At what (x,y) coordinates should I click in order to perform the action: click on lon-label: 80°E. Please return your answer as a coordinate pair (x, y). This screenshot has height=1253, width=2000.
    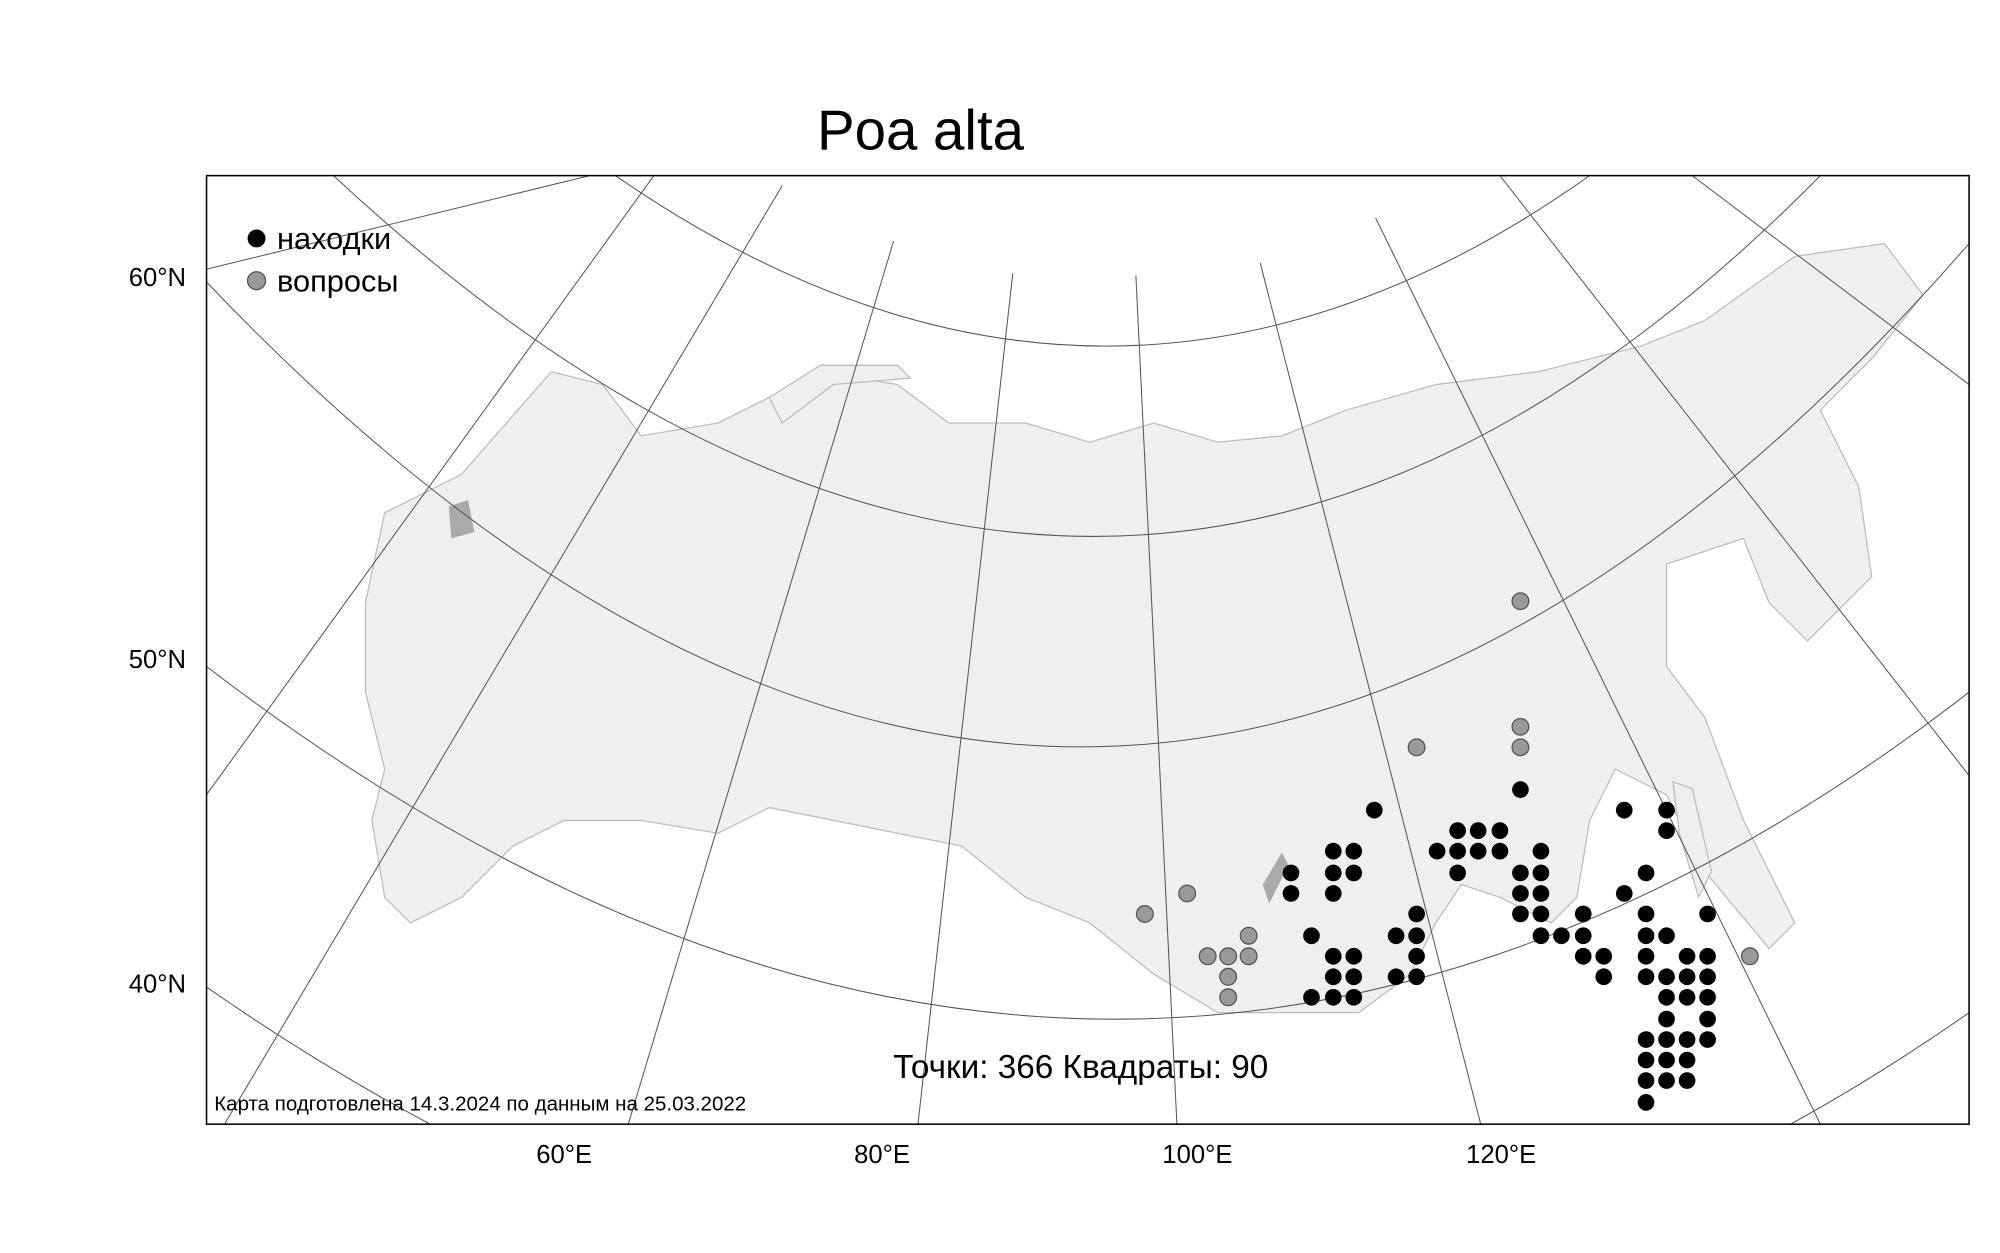
    Looking at the image, I should click on (882, 1155).